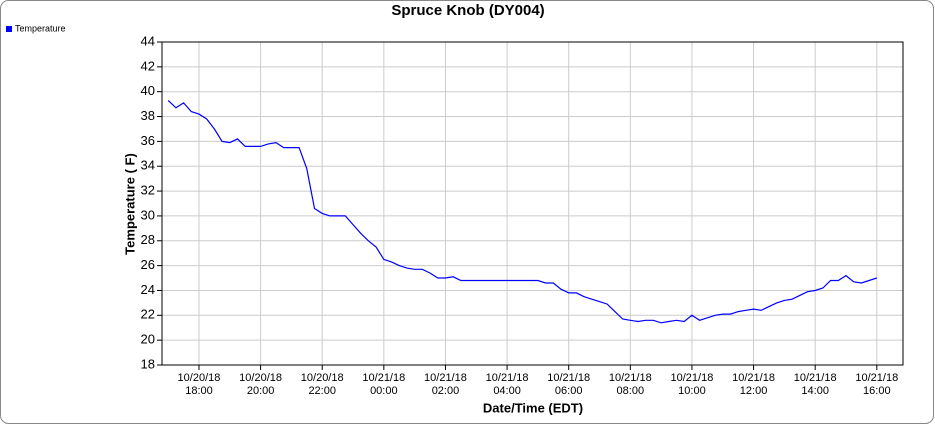 Image resolution: width=935 pixels, height=425 pixels. What do you see at coordinates (148, 165) in the screenshot?
I see `y-tick-label: 34` at bounding box center [148, 165].